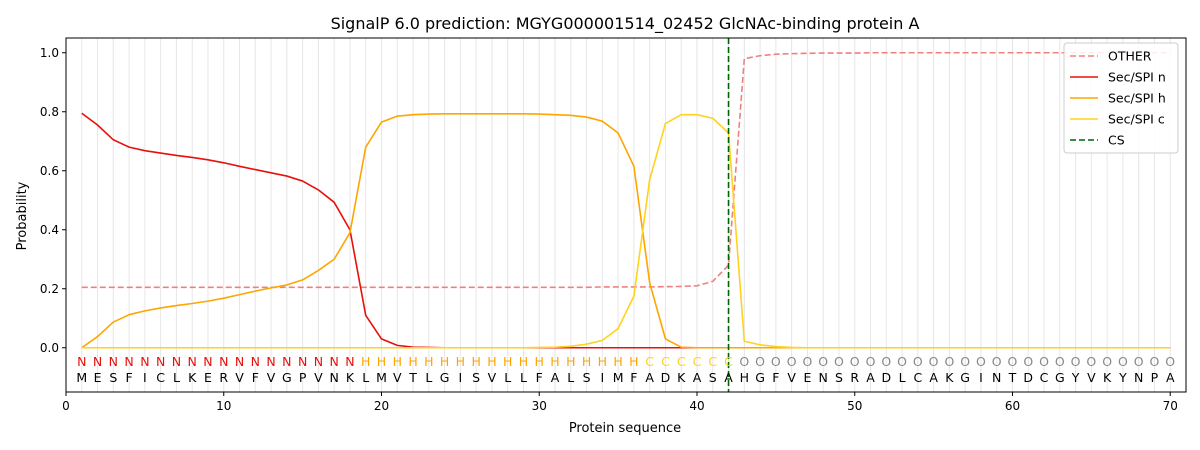 This screenshot has width=1200, height=450. I want to click on legend-entry: CS, so click(1116, 140).